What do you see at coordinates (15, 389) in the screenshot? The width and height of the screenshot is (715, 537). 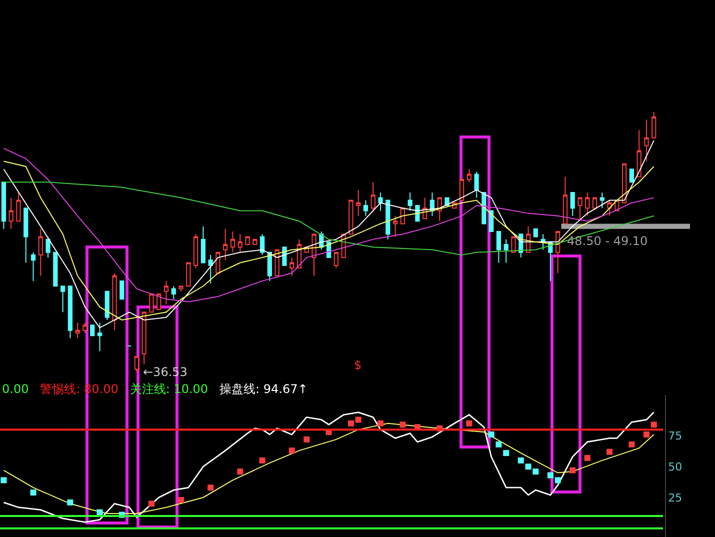 I see `ref-line-label: 0.00` at bounding box center [15, 389].